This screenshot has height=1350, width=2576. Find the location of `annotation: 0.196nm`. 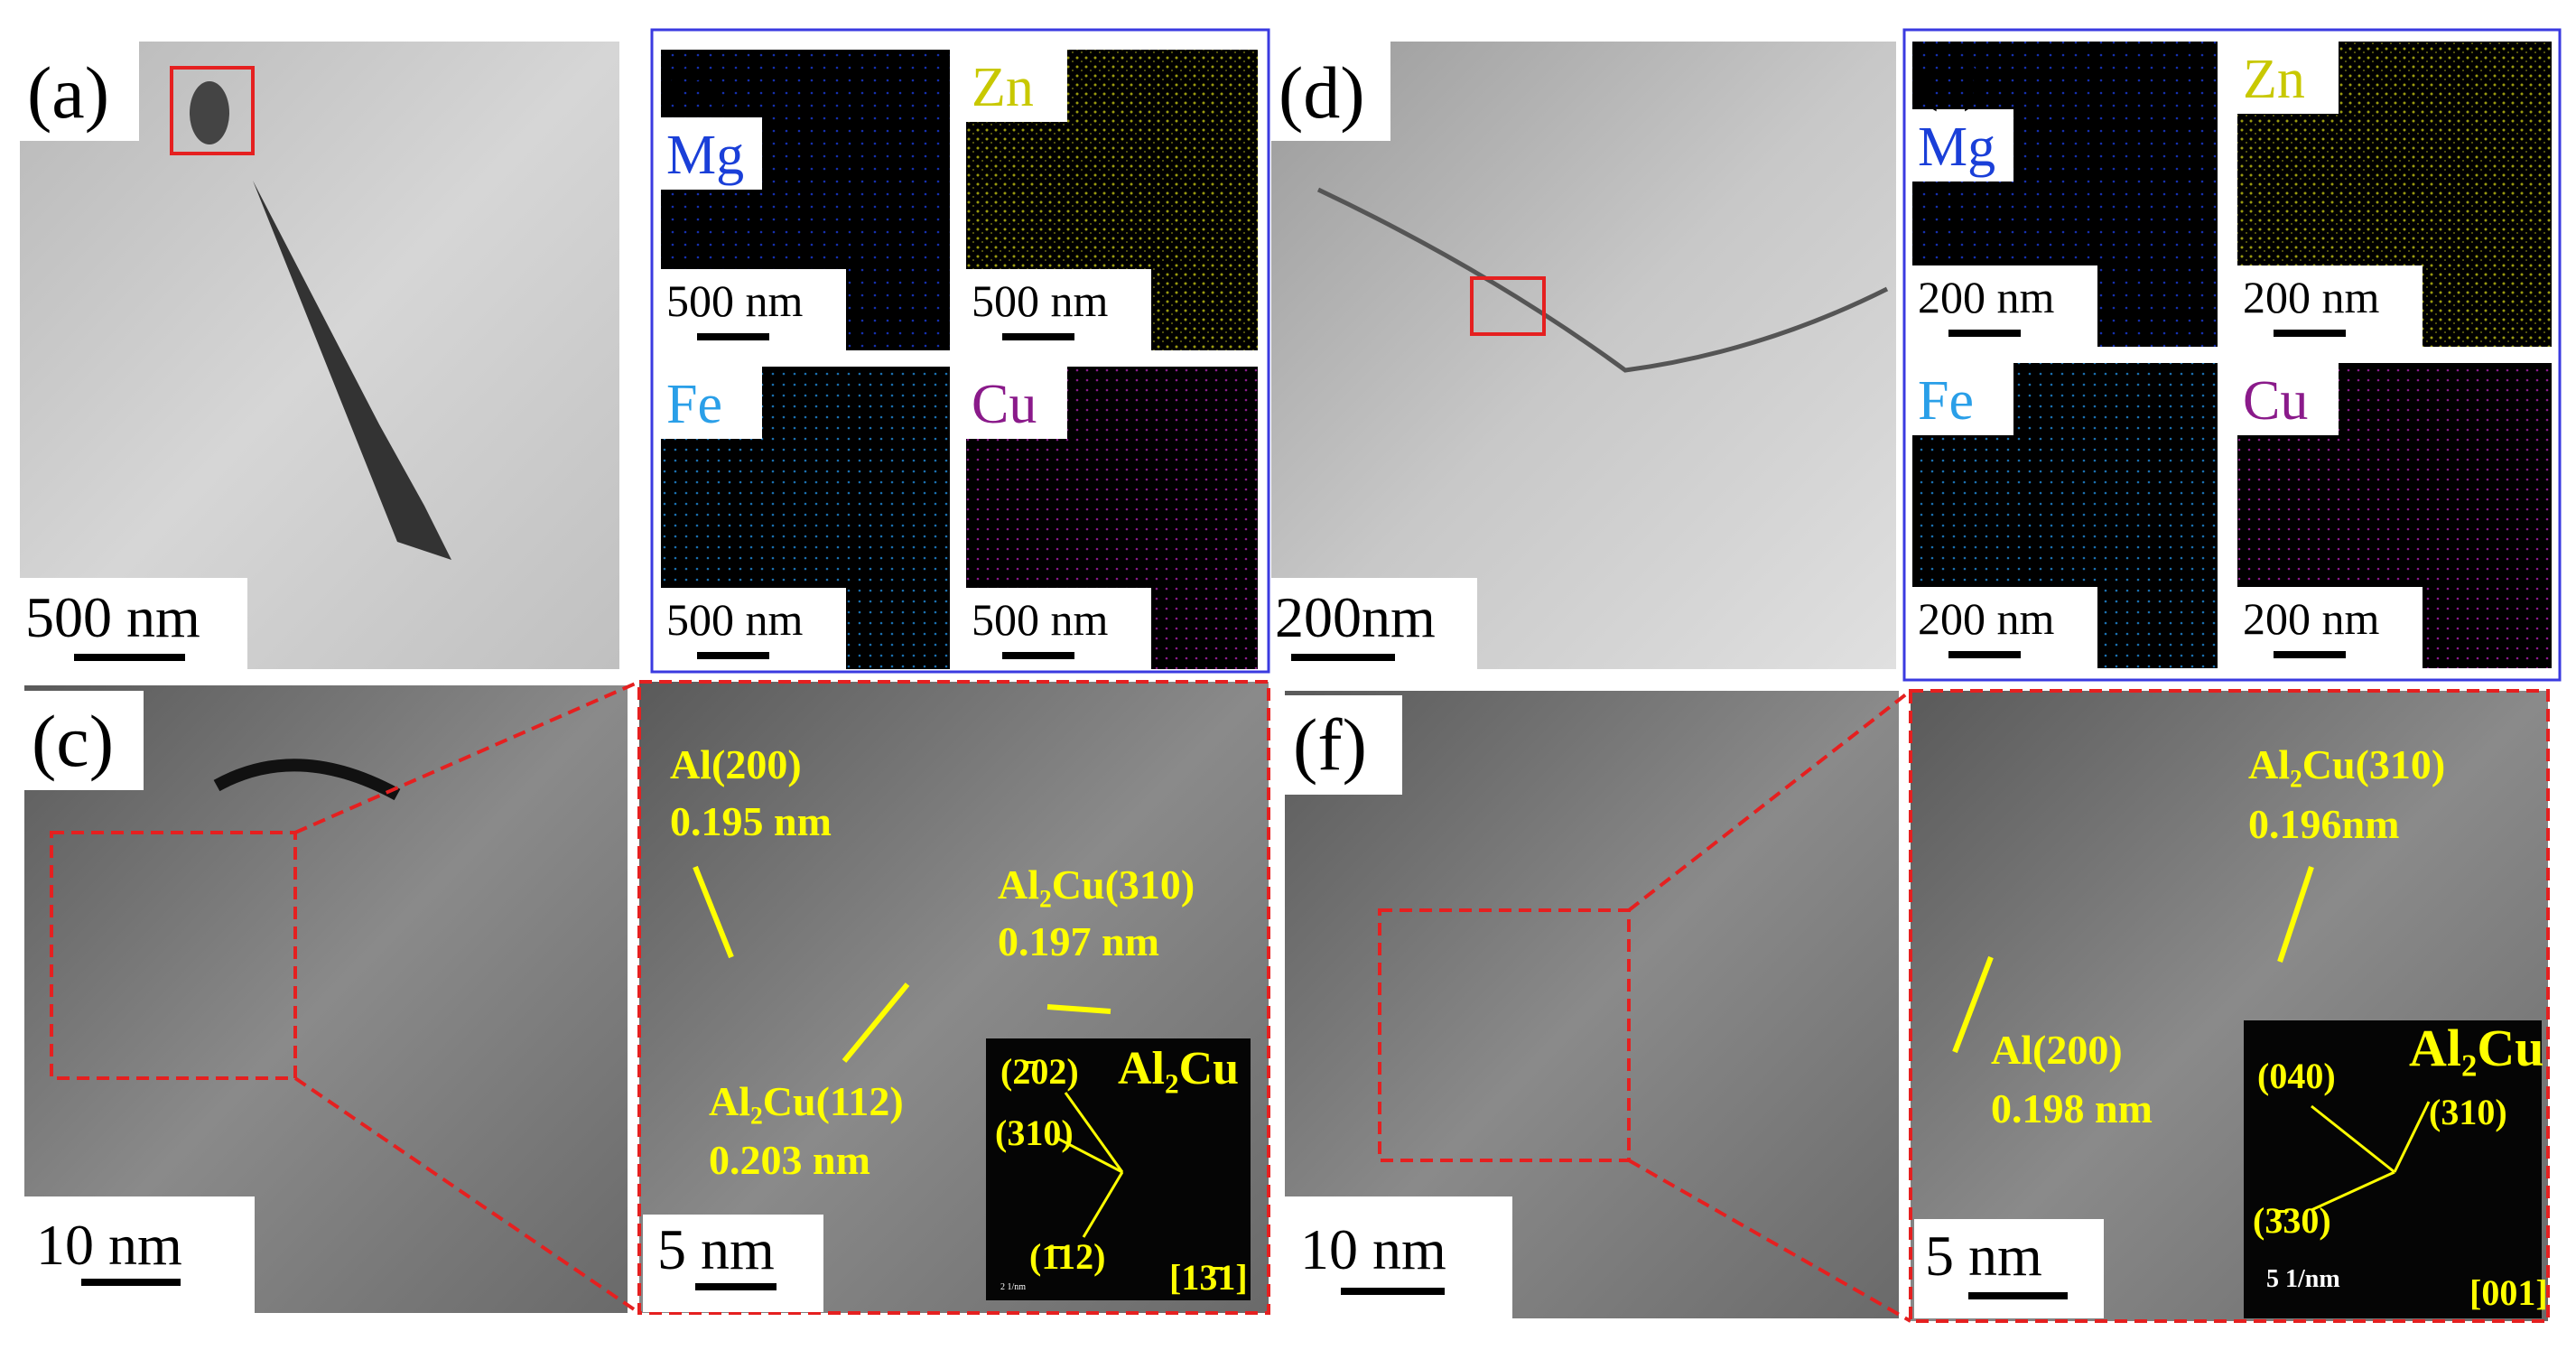

annotation: 0.196nm is located at coordinates (2323, 824).